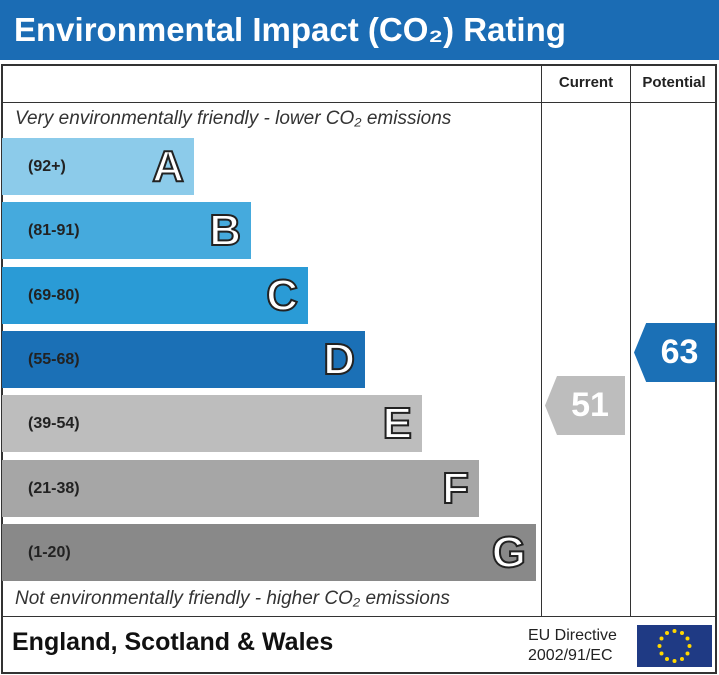 This screenshot has height=675, width=719. I want to click on eu-directive: EU Directive 2002/91/EC, so click(572, 646).